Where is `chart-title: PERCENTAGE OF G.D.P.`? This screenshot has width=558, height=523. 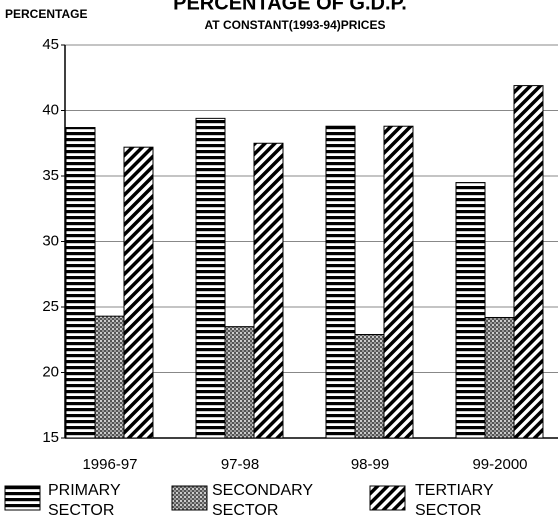 chart-title: PERCENTAGE OF G.D.P. is located at coordinates (290, 7).